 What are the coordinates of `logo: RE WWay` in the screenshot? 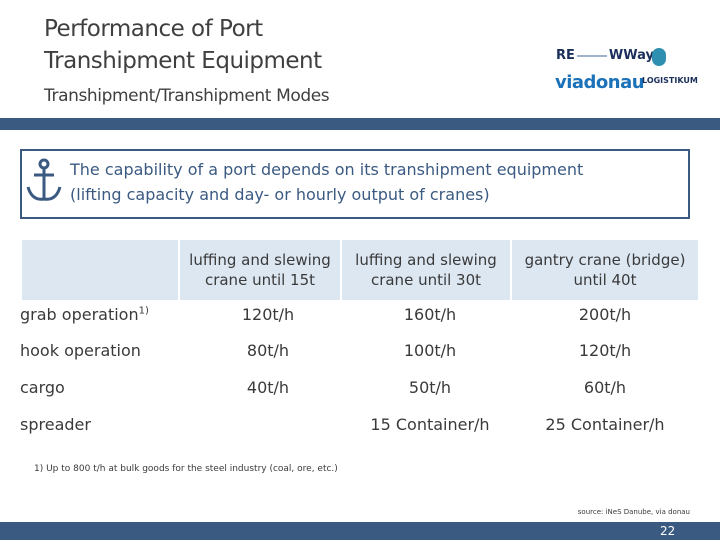 It's located at (605, 55).